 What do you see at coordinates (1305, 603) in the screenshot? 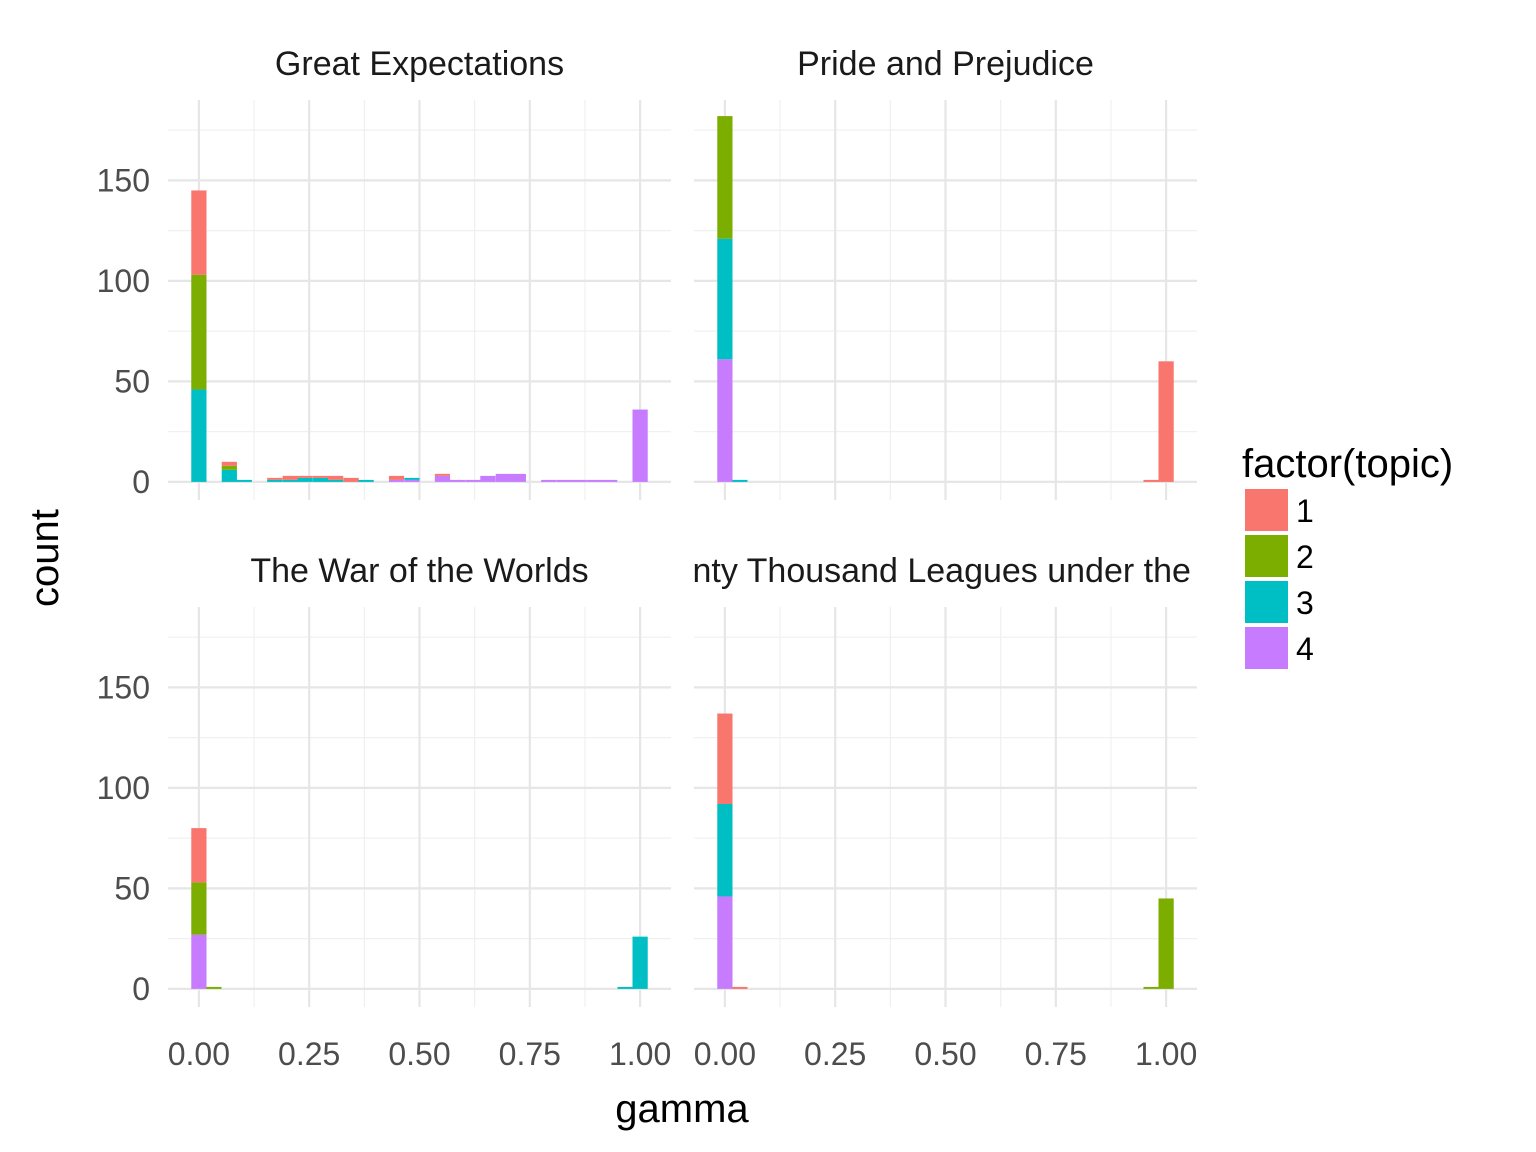
I see `legend-label: 3` at bounding box center [1305, 603].